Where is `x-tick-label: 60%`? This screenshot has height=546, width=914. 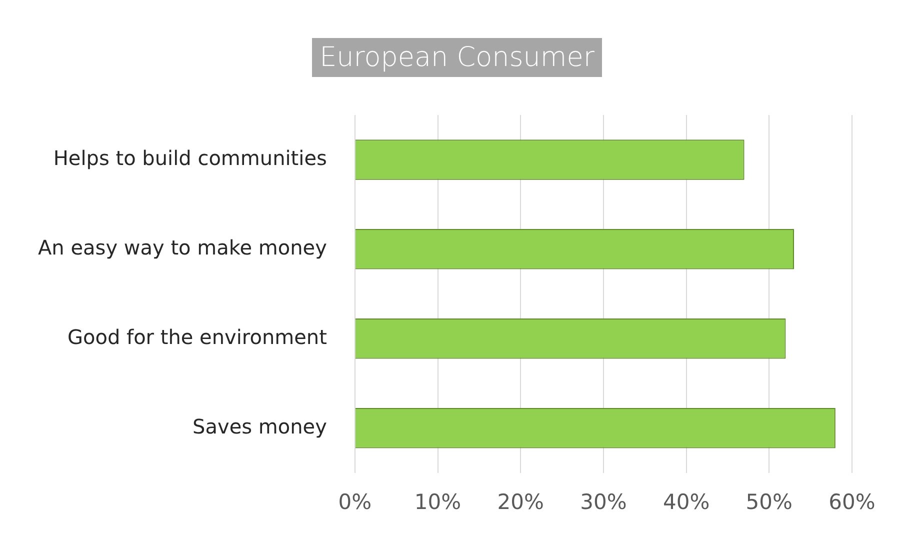
x-tick-label: 60% is located at coordinates (852, 502).